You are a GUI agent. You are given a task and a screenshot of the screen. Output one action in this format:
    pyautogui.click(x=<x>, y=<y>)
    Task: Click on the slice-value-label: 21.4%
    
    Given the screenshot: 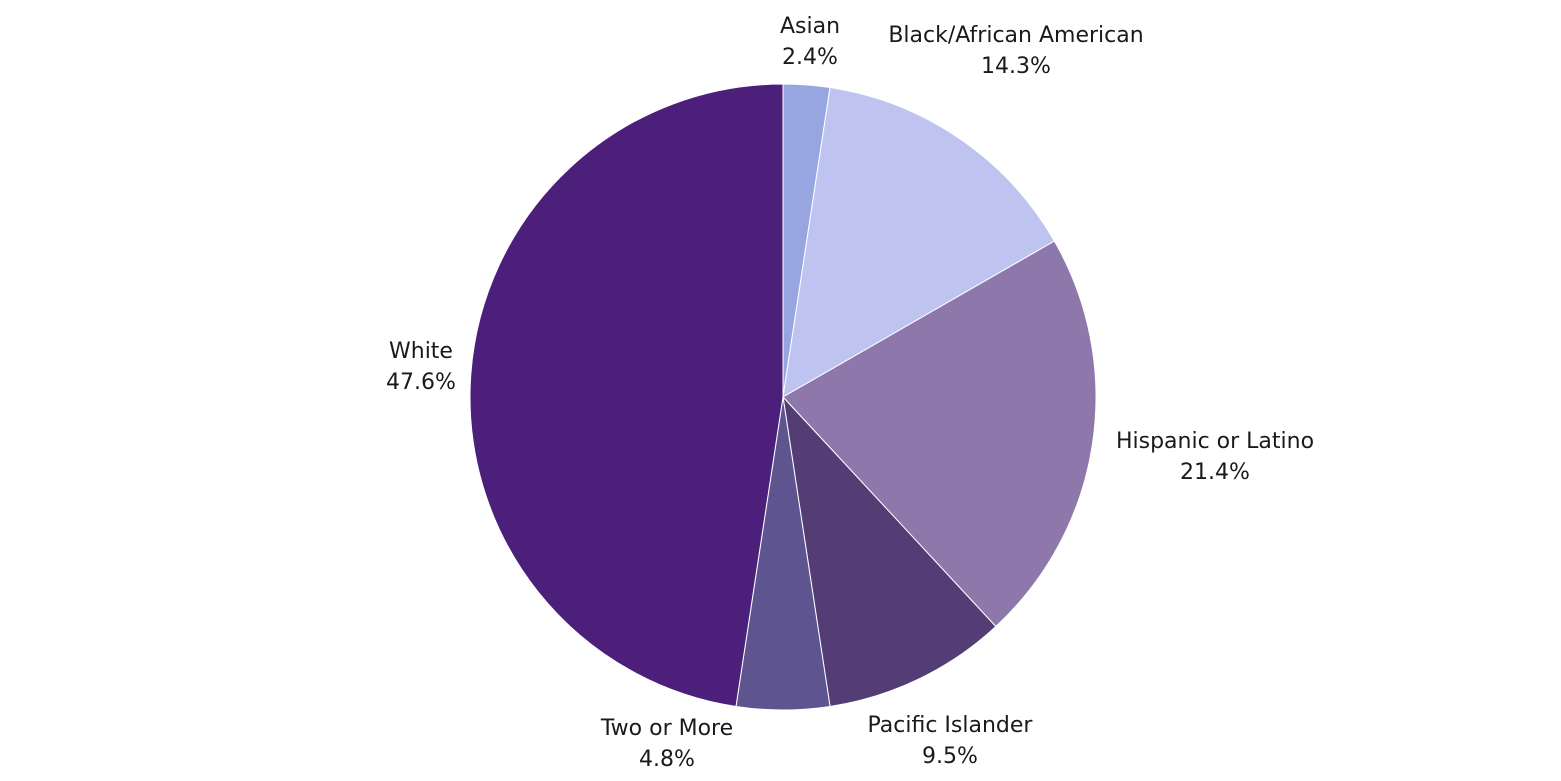 What is the action you would take?
    pyautogui.click(x=1215, y=472)
    